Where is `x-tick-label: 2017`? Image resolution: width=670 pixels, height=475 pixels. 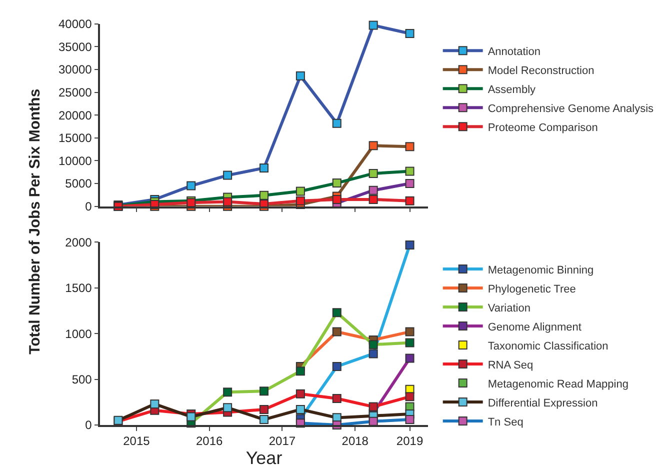 x-tick-label: 2017 is located at coordinates (282, 441).